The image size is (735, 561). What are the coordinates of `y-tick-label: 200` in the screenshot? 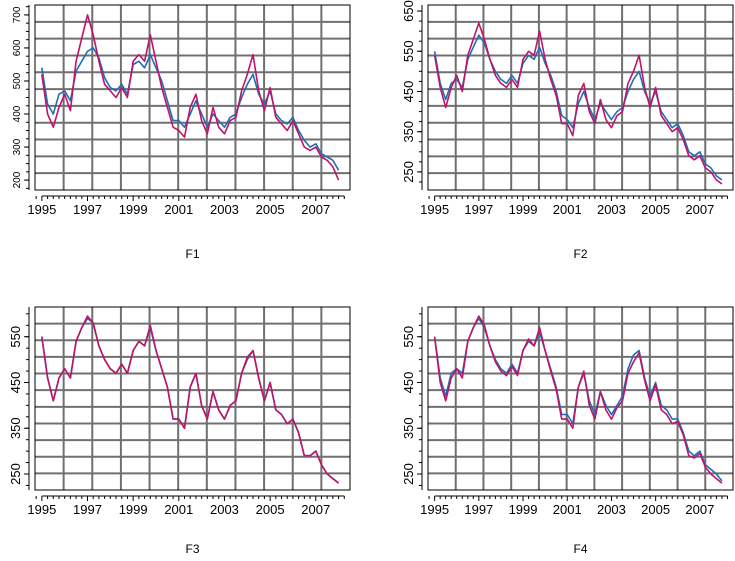 It's located at (17, 179).